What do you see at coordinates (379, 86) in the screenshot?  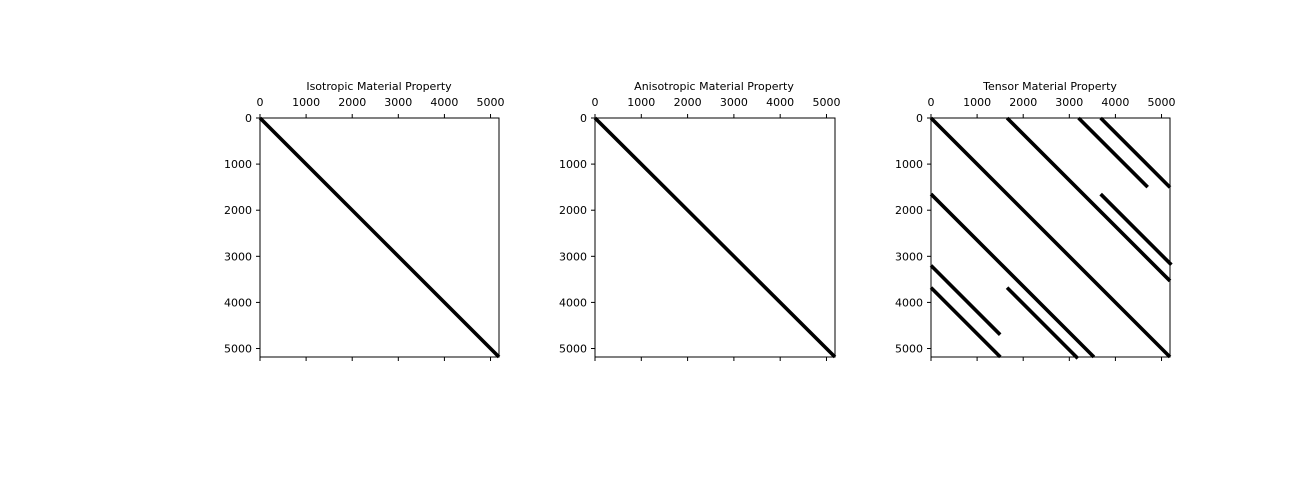 I see `panel-title-isotropic: Isotropic Material Property` at bounding box center [379, 86].